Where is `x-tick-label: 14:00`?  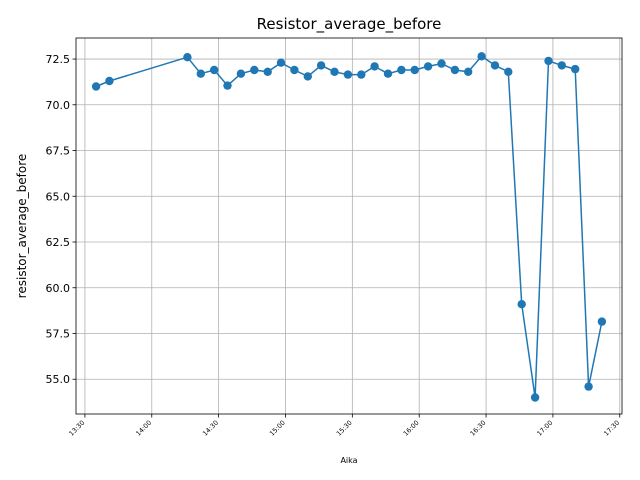
x-tick-label: 14:00 is located at coordinates (143, 428).